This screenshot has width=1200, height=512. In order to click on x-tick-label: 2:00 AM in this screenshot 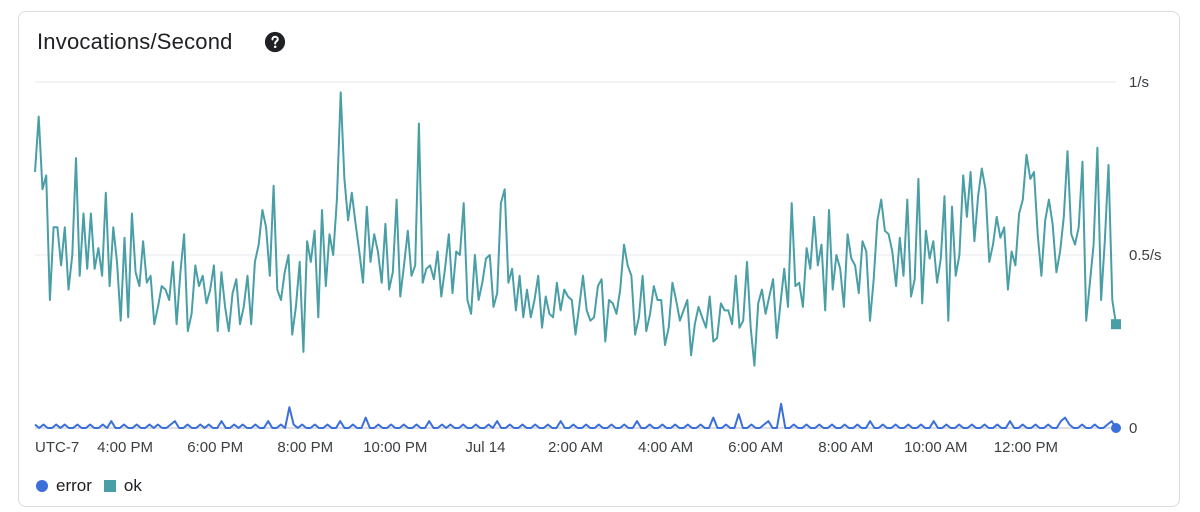, I will do `click(575, 447)`.